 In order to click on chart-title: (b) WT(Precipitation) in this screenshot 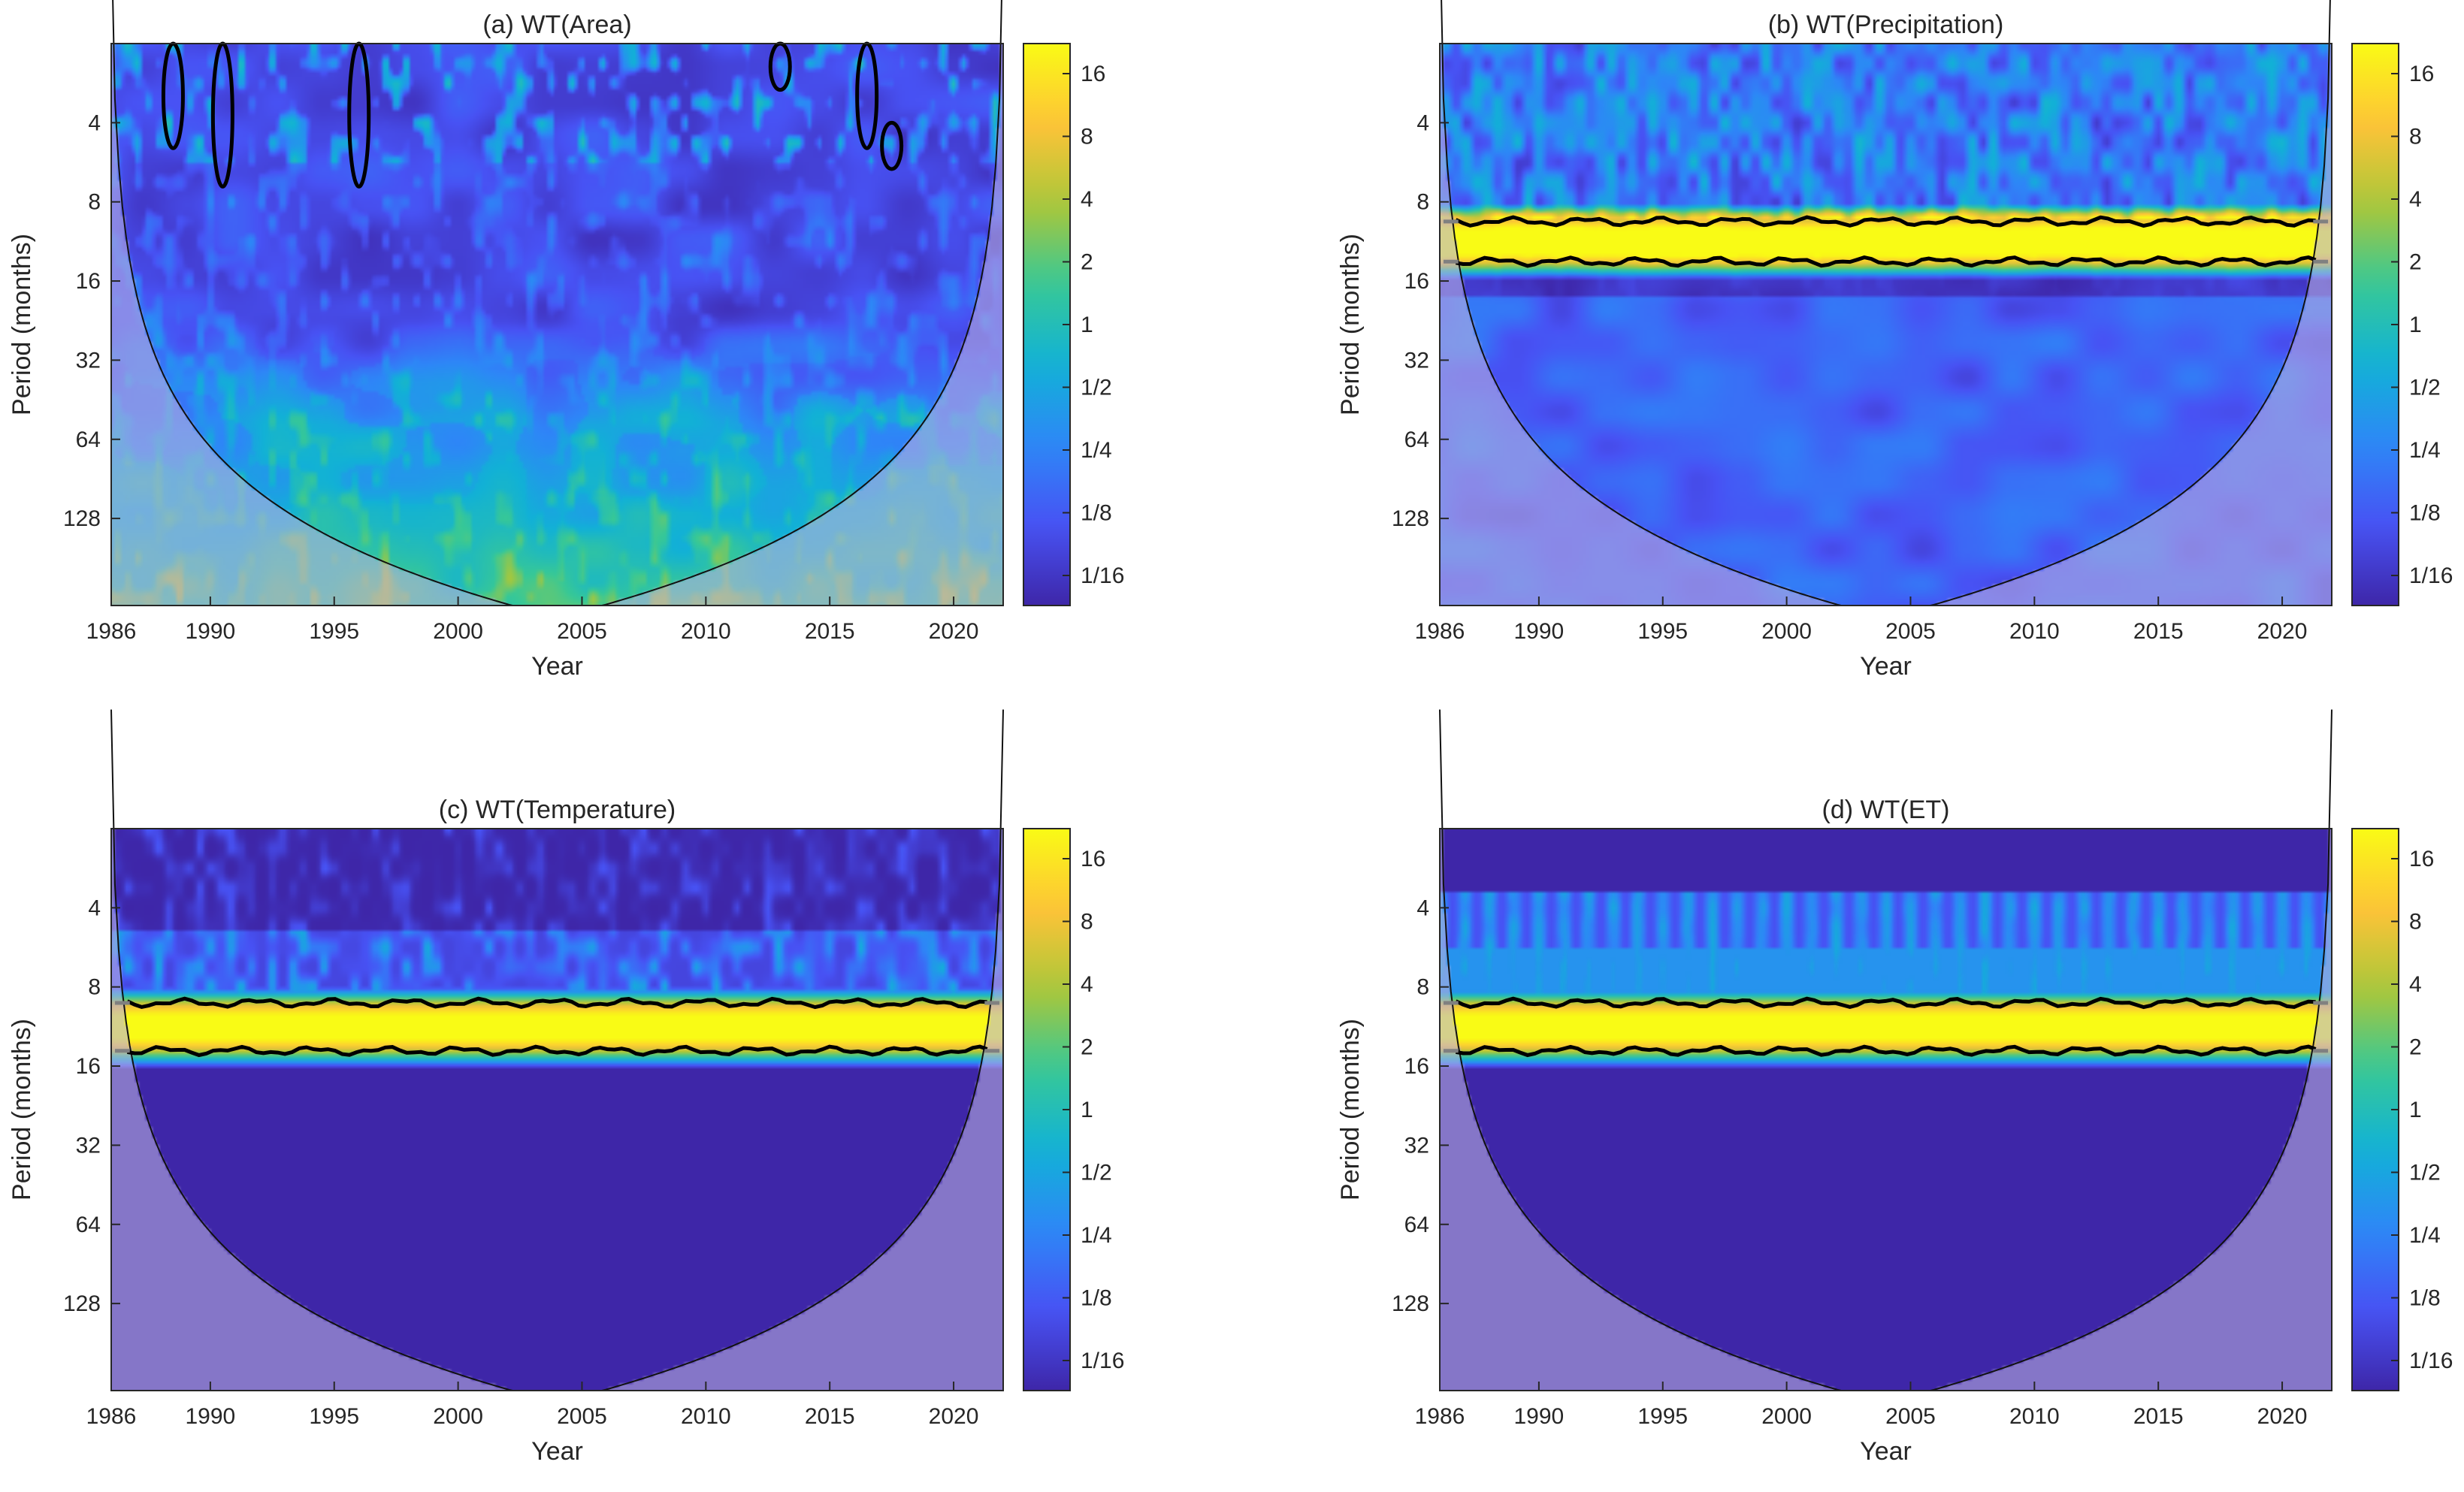, I will do `click(1886, 25)`.